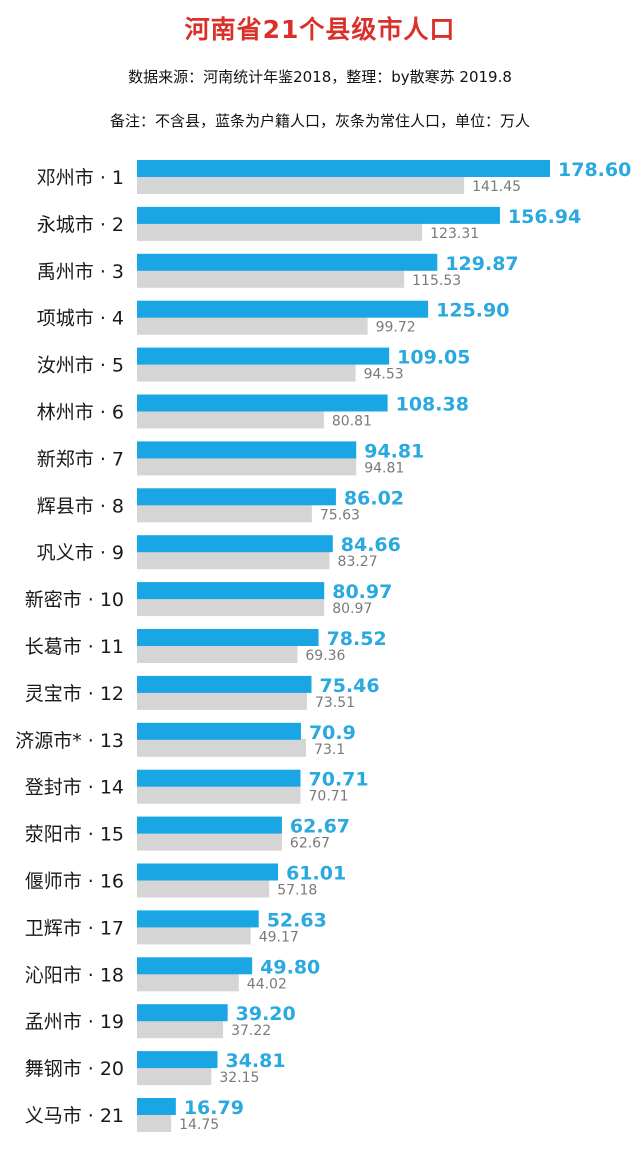 The width and height of the screenshot is (640, 1160). What do you see at coordinates (297, 891) in the screenshot?
I see `resident-value-label: 57.18` at bounding box center [297, 891].